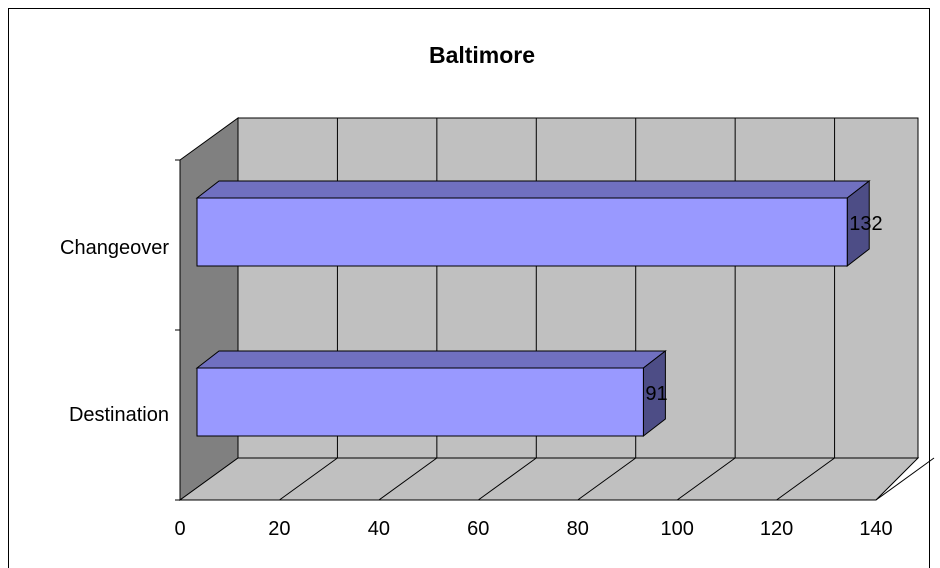 This screenshot has width=940, height=568. I want to click on floor, so click(549, 479).